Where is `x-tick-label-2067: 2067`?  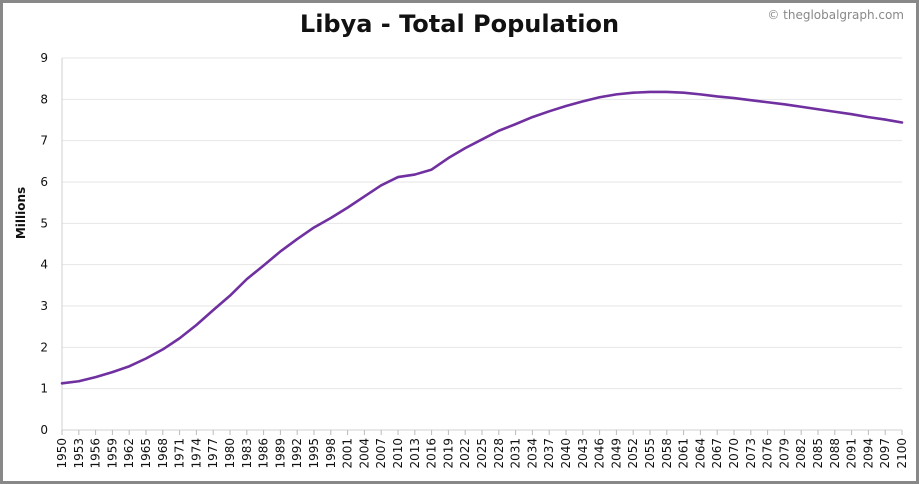
x-tick-label-2067: 2067 is located at coordinates (717, 453).